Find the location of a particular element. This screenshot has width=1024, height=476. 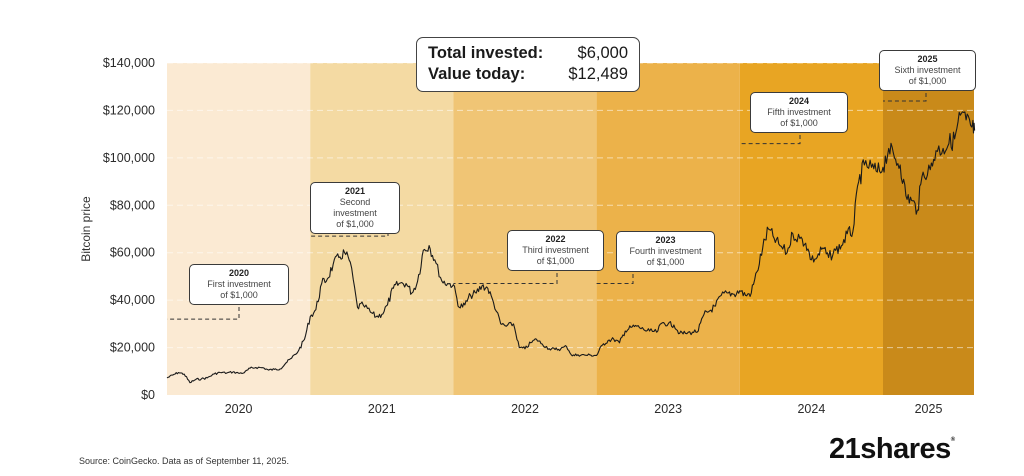

annotation-2020: 2020 First investment of $1,000 is located at coordinates (239, 284).